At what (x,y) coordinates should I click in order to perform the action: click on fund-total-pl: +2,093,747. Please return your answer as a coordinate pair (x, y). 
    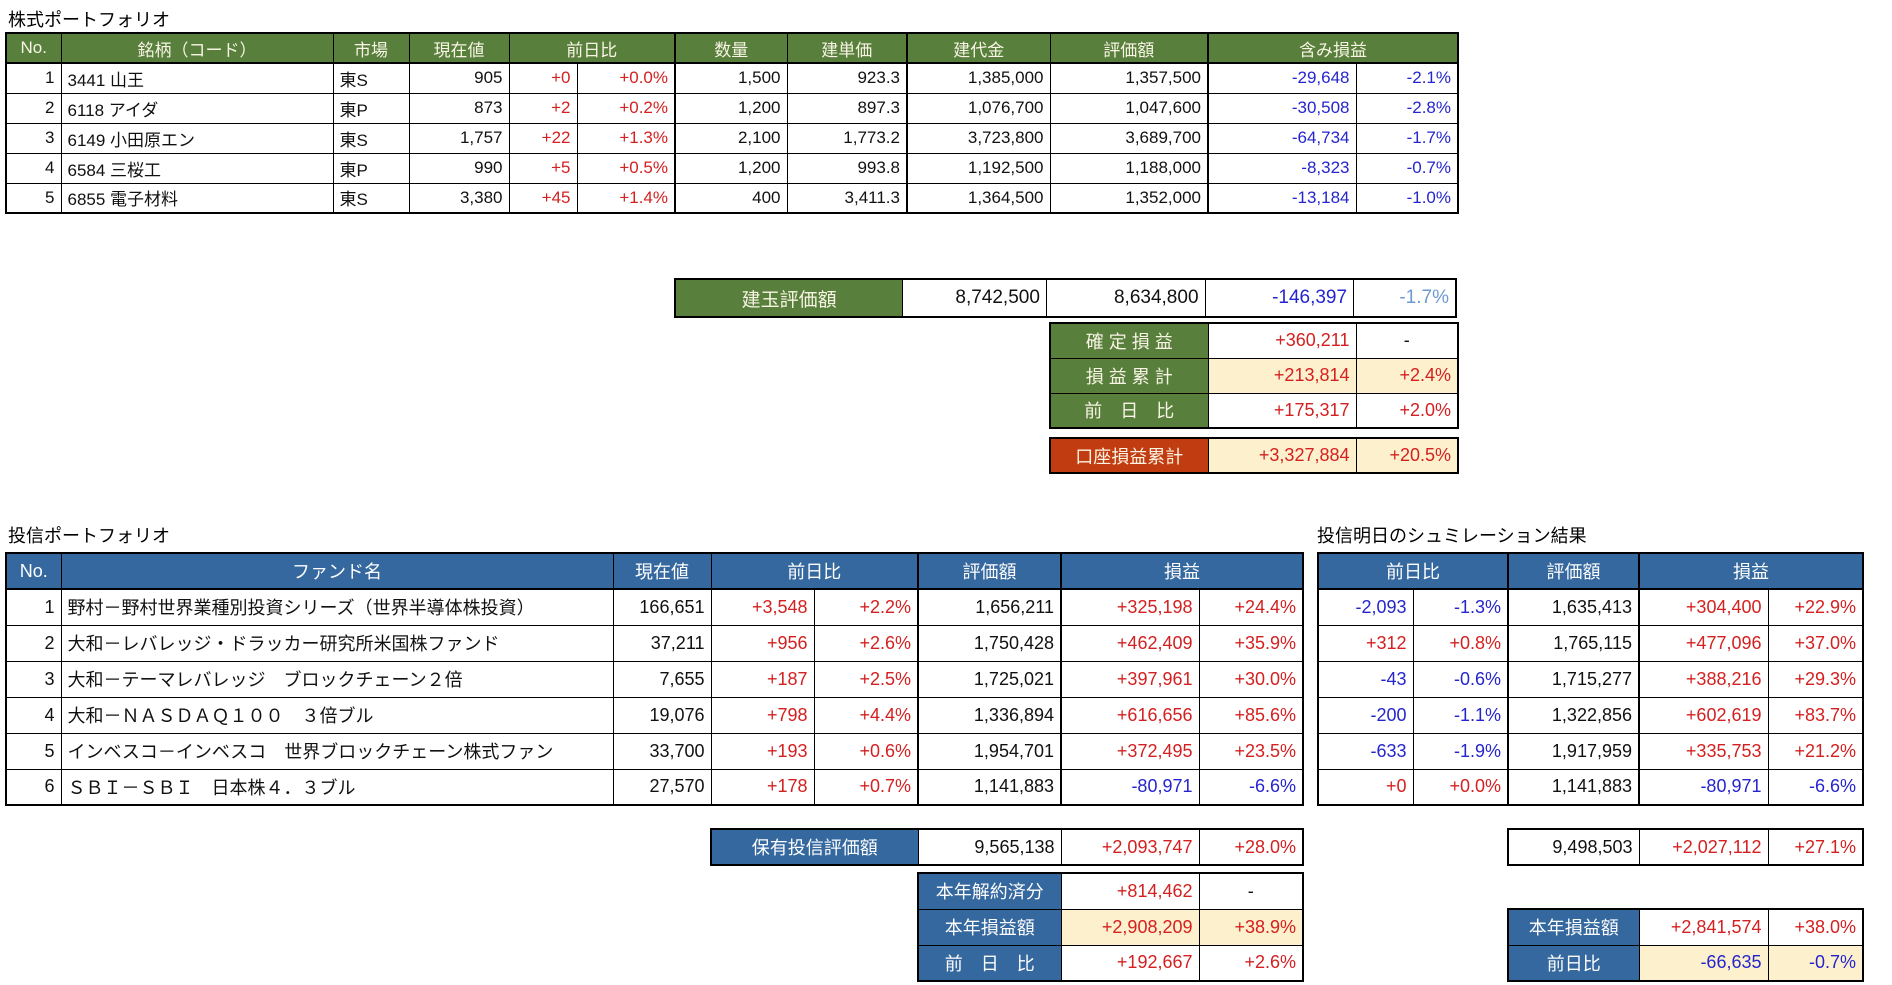
    Looking at the image, I should click on (1130, 847).